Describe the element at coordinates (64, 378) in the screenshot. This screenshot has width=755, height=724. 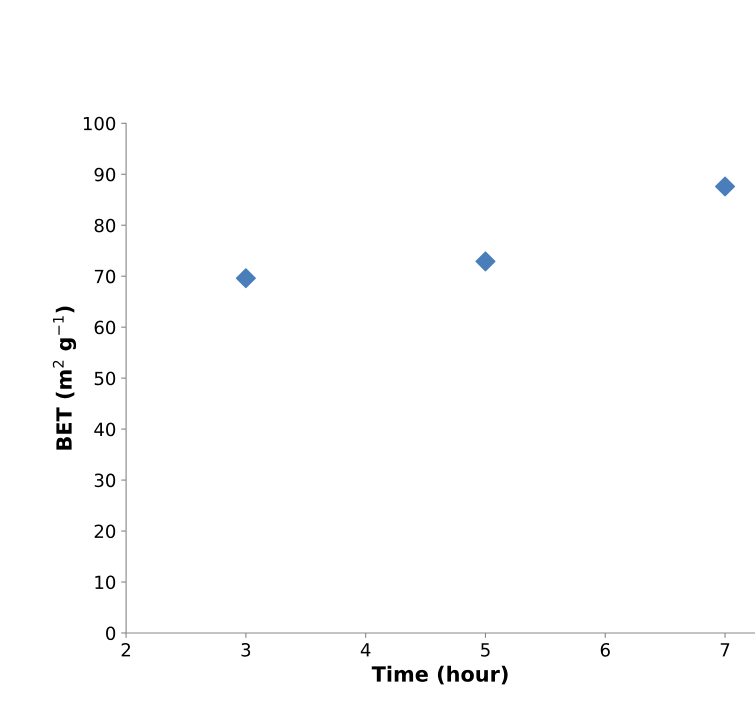
I see `y-axis-title: BET (m$^{2}$ g$^{−1}$)` at that location.